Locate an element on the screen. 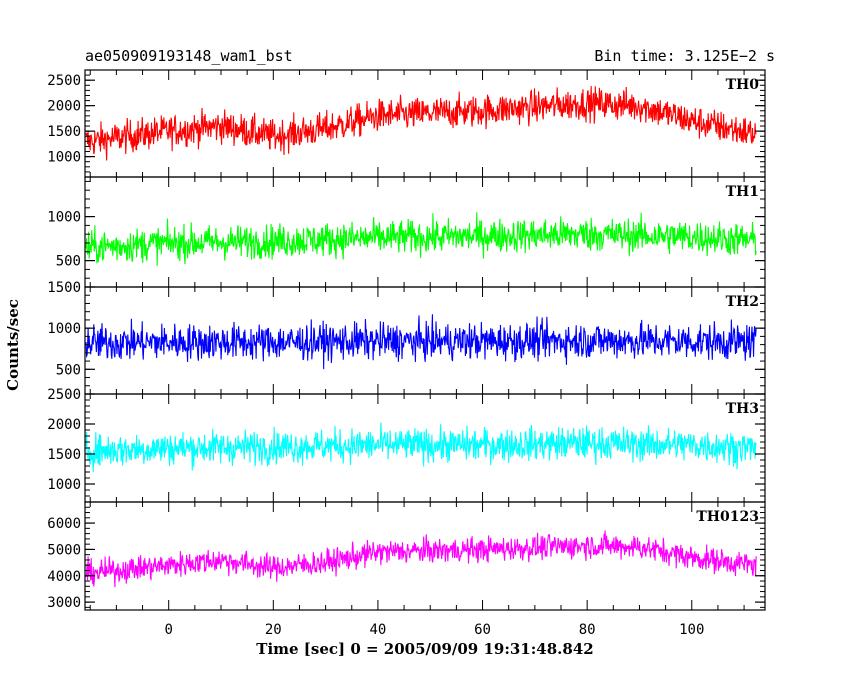 Image resolution: width=850 pixels, height=680 pixels. series-th1-line is located at coordinates (421, 239).